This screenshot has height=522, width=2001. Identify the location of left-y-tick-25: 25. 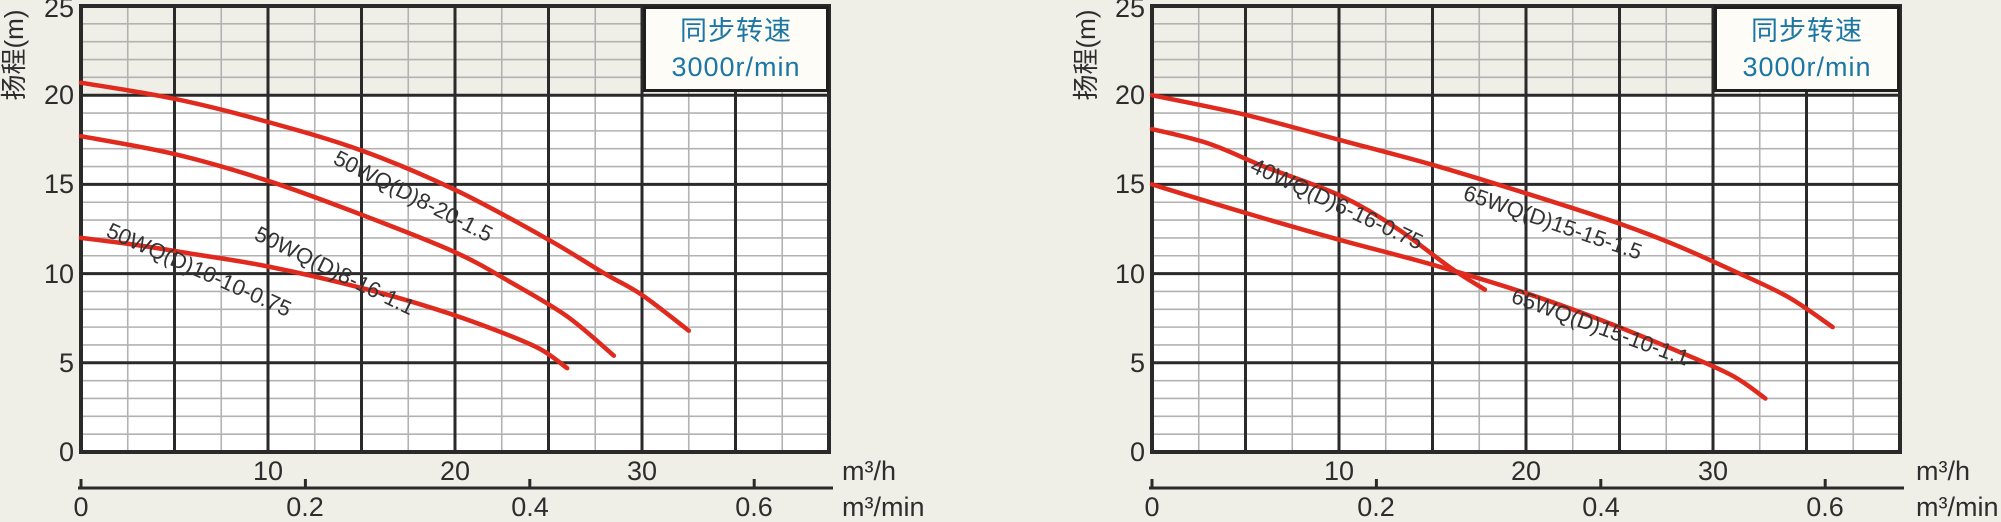
(58, 11).